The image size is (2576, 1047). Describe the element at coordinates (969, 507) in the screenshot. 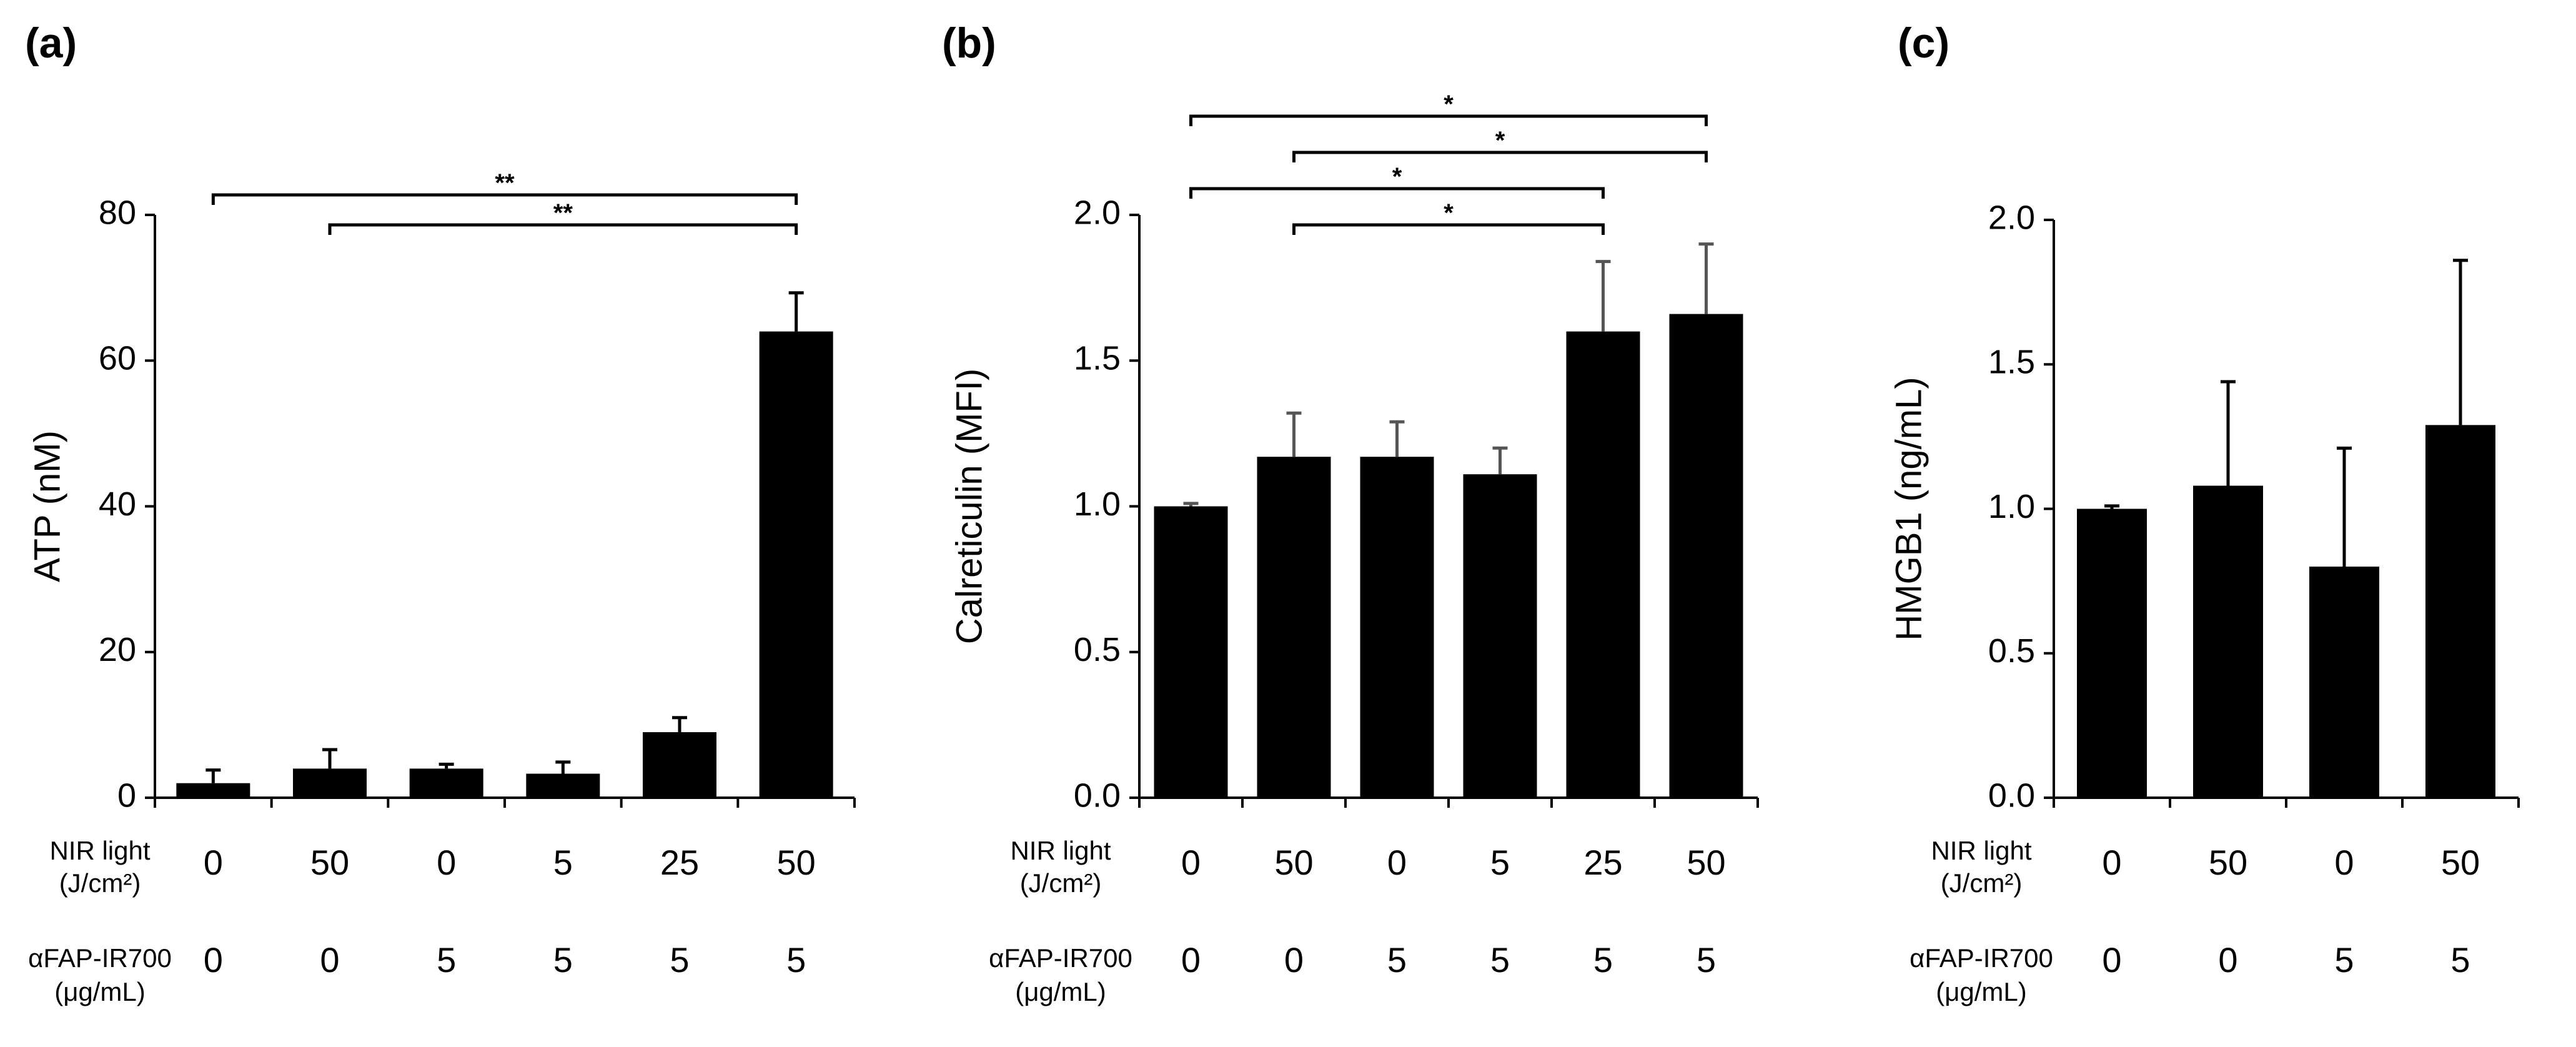

I see `y-axis-label: Calreticulin (MFI)` at that location.